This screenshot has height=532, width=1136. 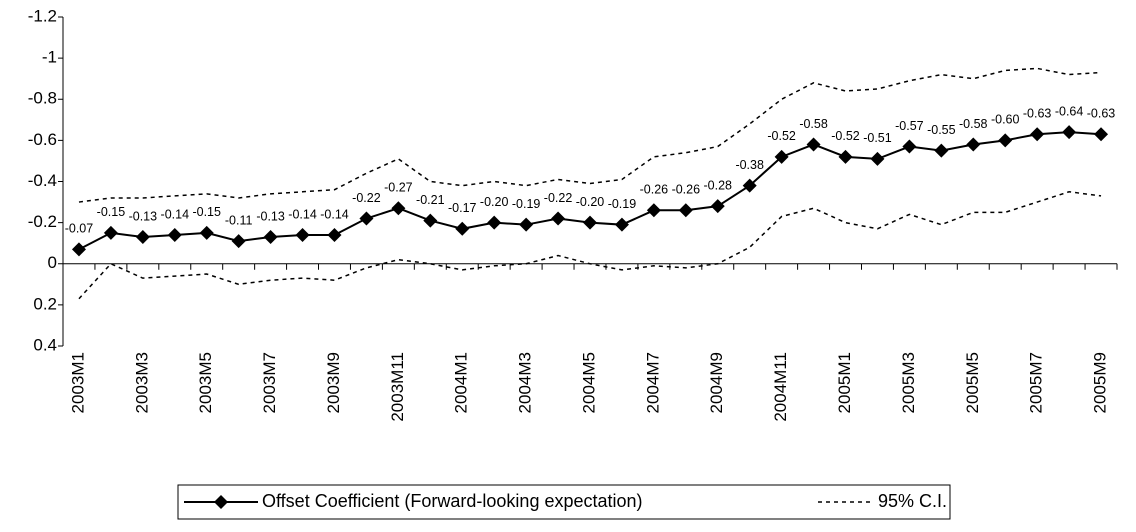 What do you see at coordinates (716, 382) in the screenshot?
I see `x-tick-label: 2004M9` at bounding box center [716, 382].